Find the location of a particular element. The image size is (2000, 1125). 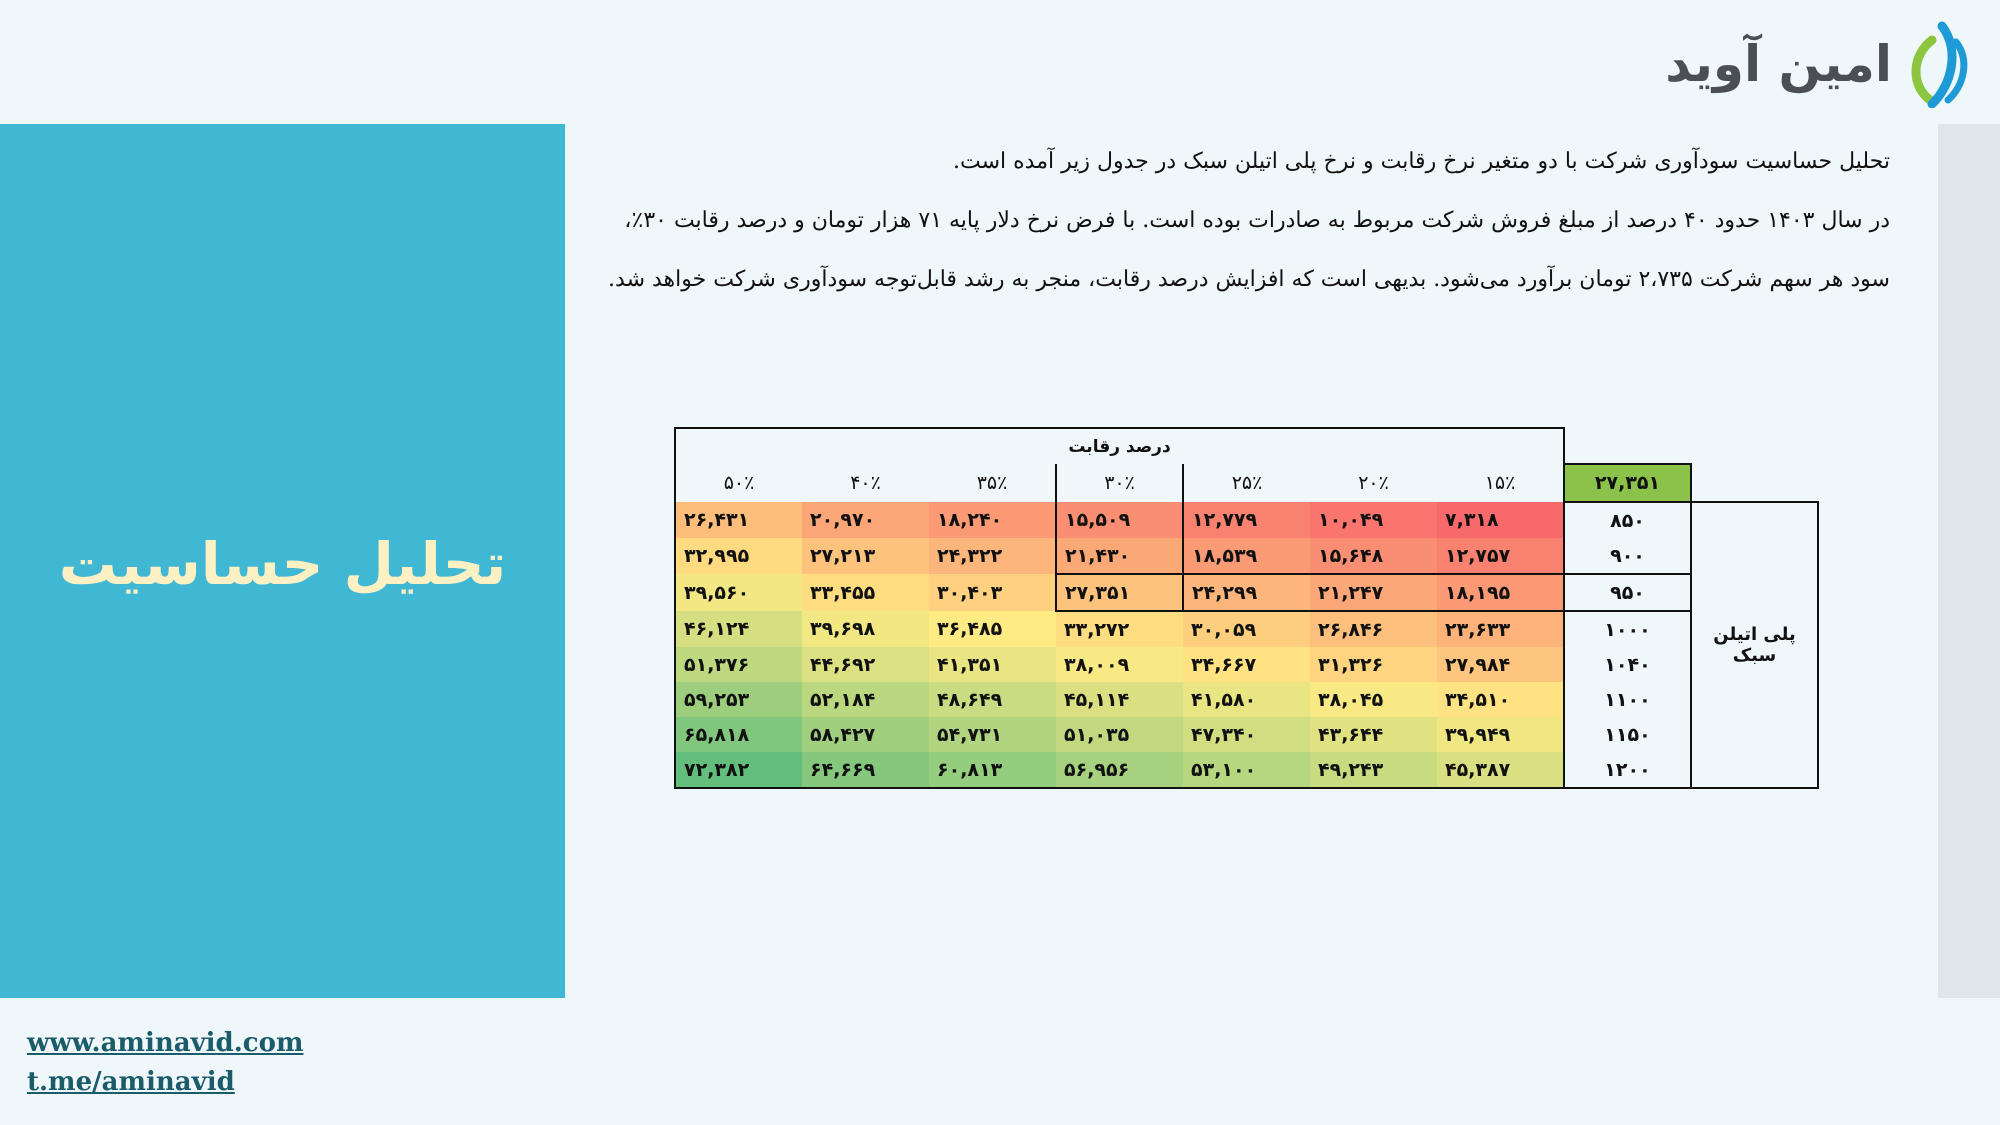

table-cell: ۱۸,۱۹۵ is located at coordinates (1500, 592).